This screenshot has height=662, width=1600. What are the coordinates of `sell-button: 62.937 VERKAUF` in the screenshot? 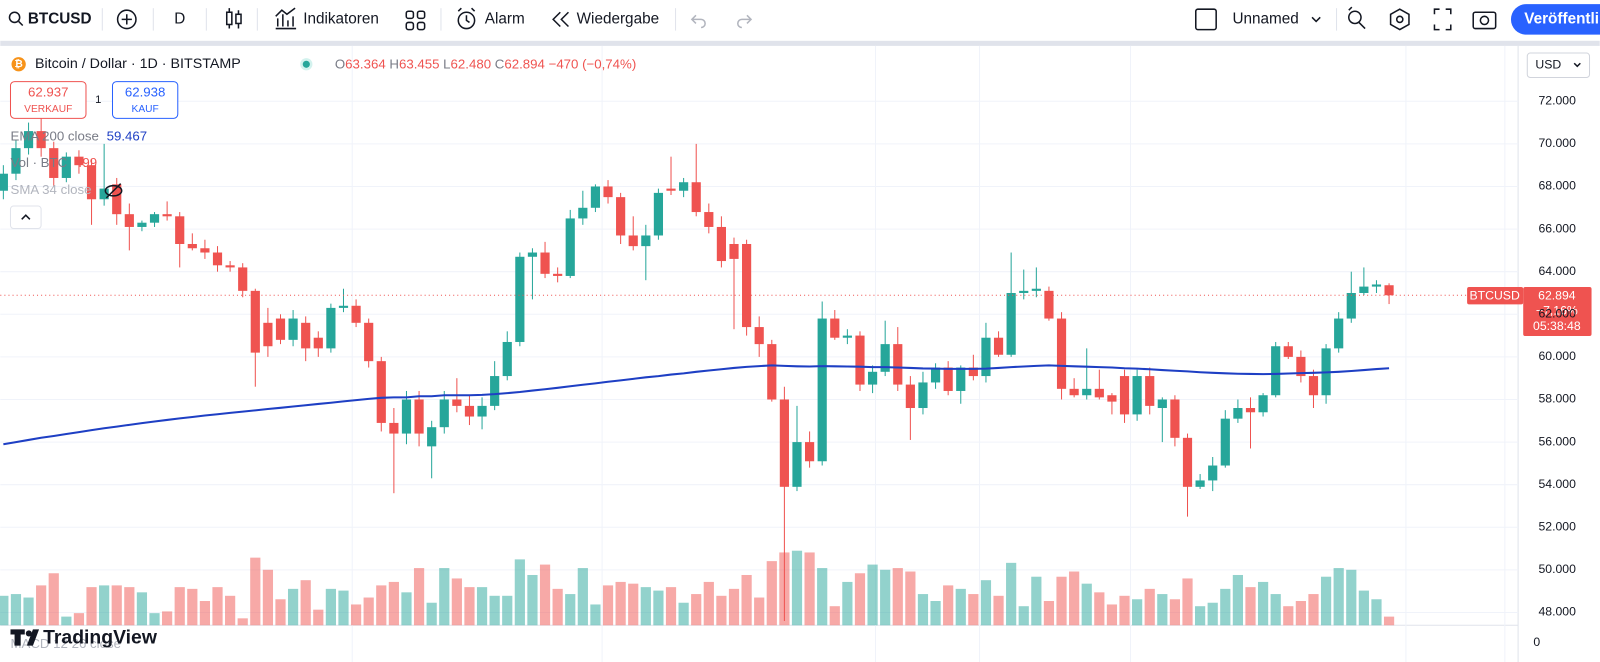 It's located at (48, 100).